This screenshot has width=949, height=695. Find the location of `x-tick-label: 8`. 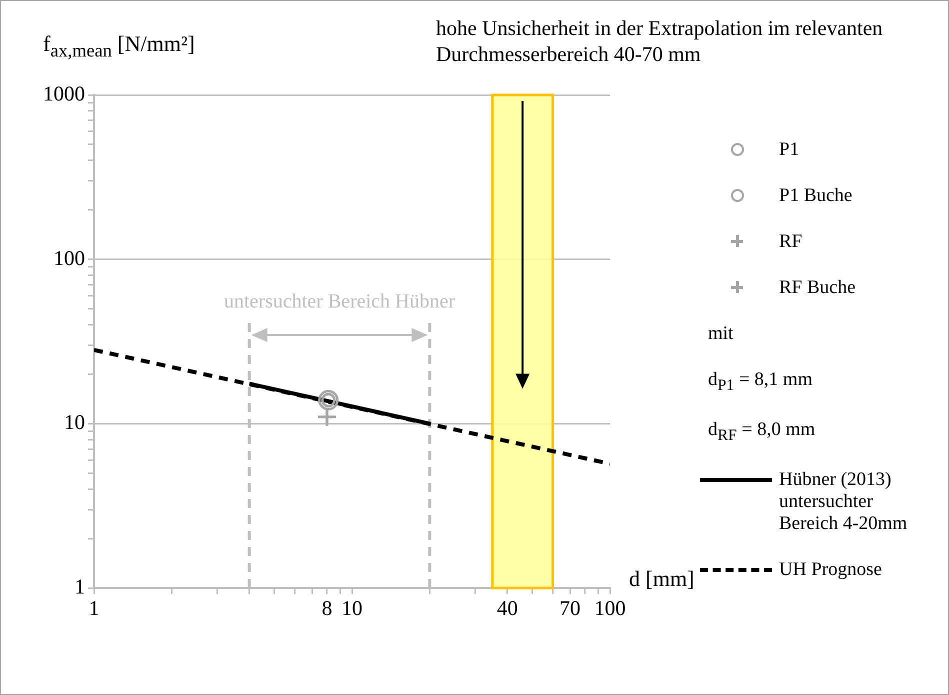

x-tick-label: 8 is located at coordinates (327, 608).